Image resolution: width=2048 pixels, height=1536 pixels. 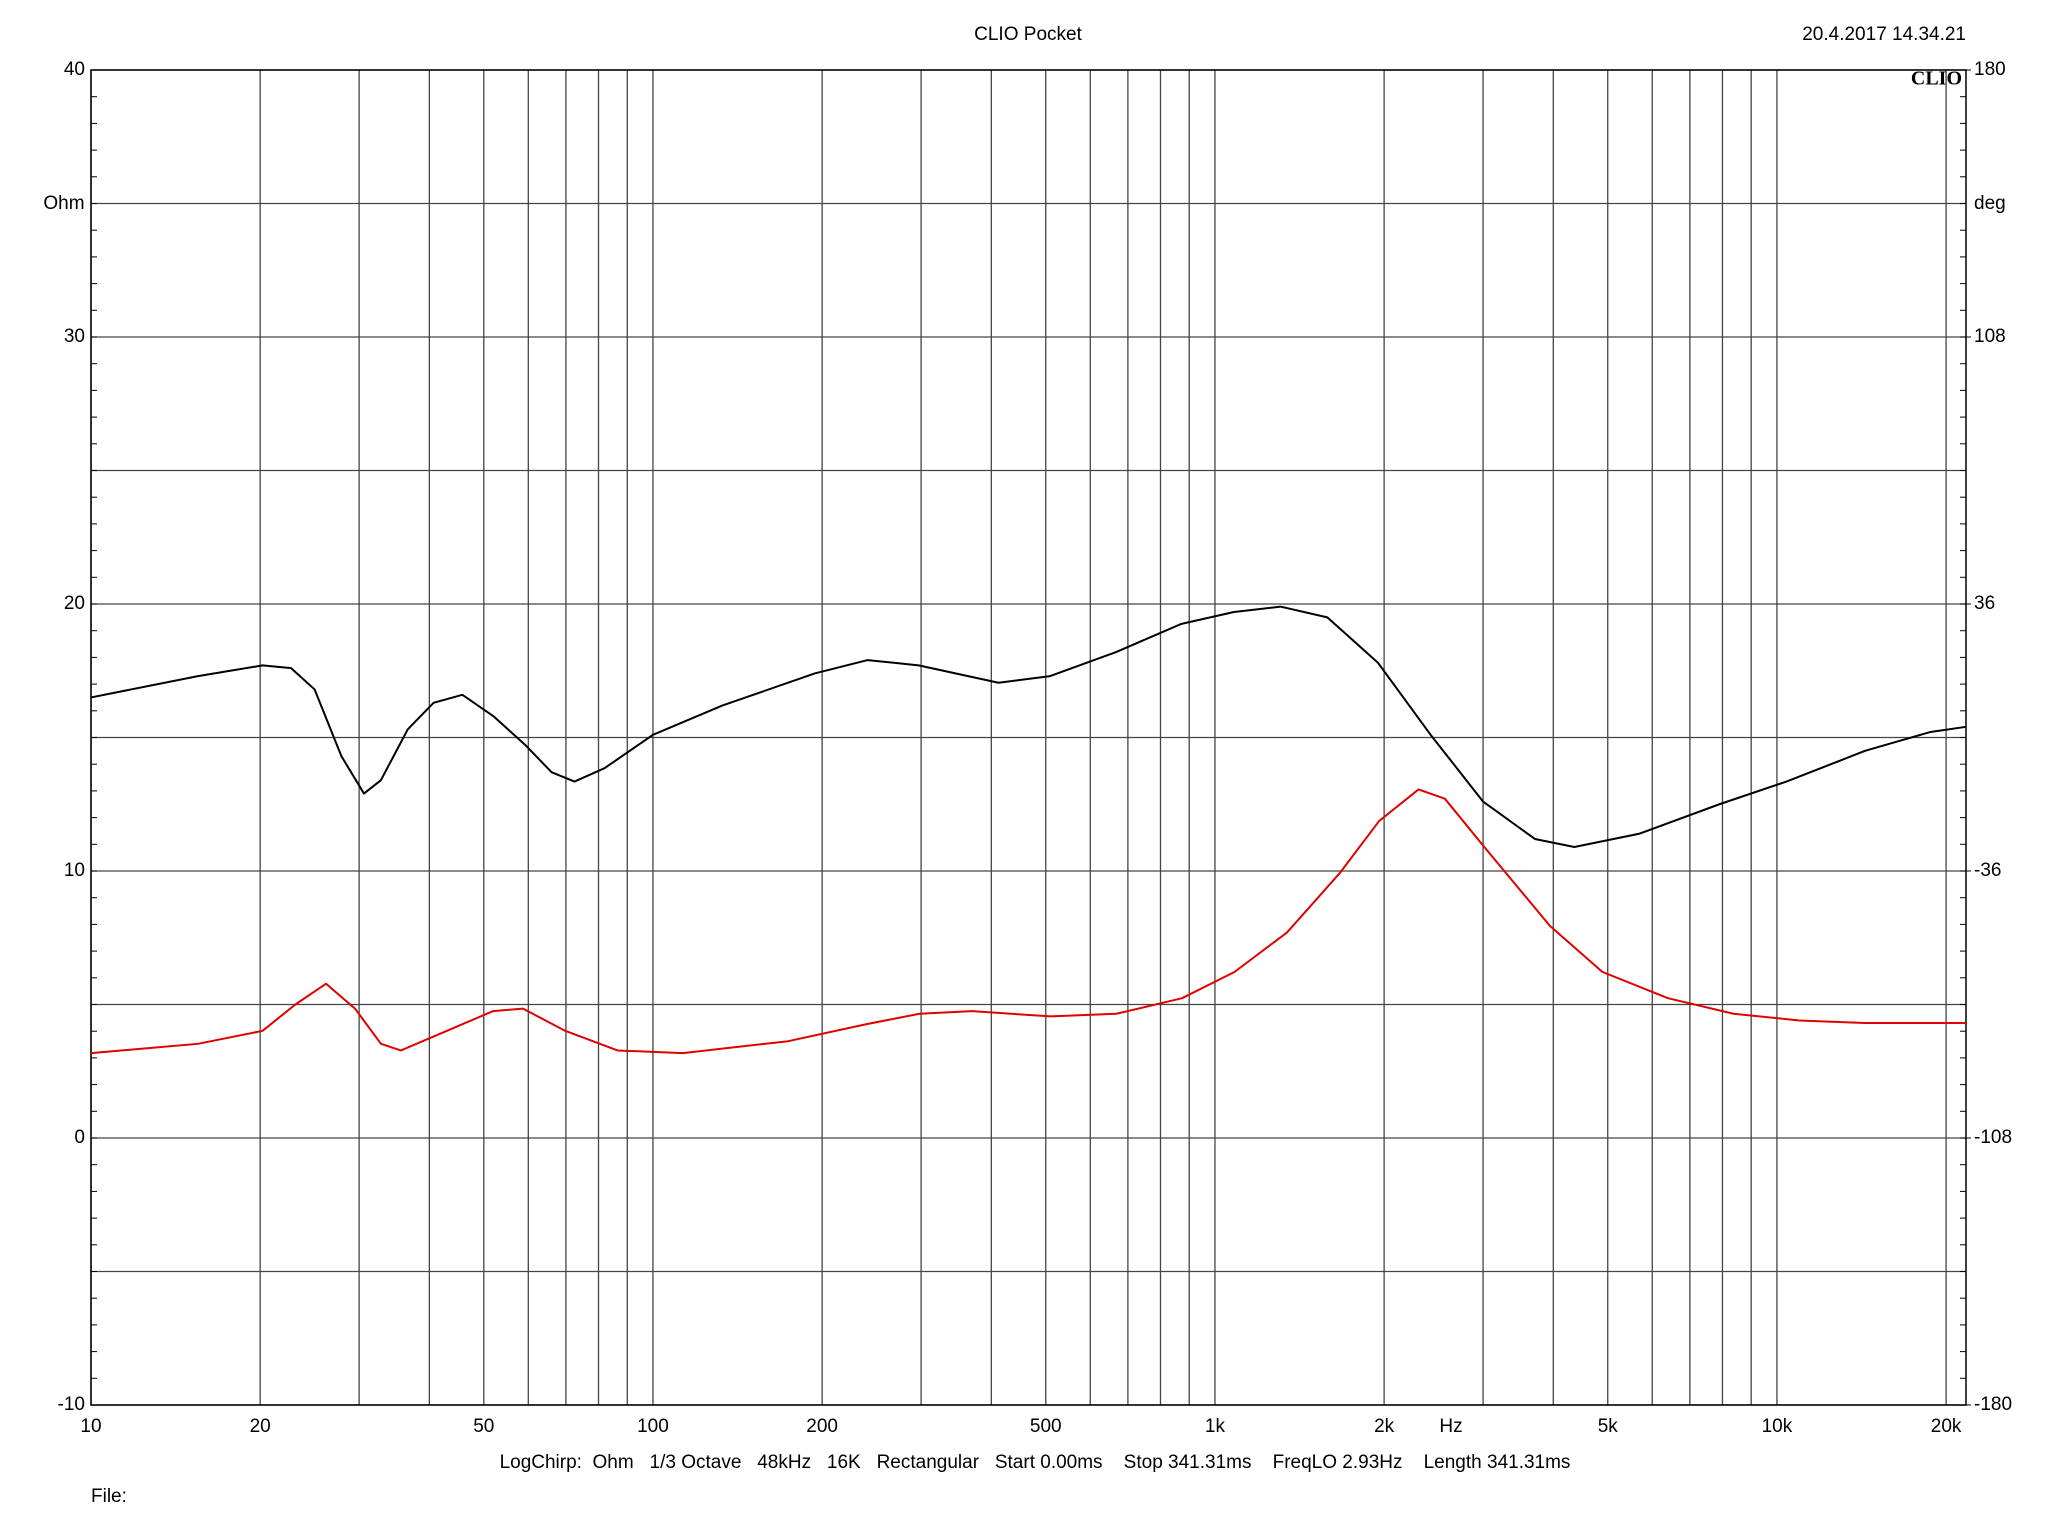 What do you see at coordinates (1990, 69) in the screenshot?
I see `y2-tick-label: 180` at bounding box center [1990, 69].